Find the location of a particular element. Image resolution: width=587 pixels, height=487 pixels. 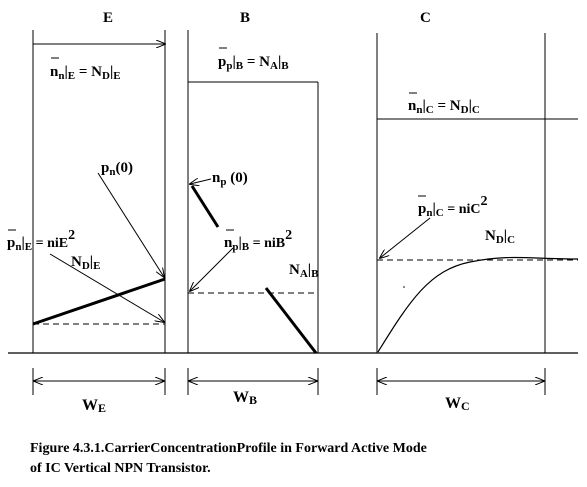

collector-minority-pointer-arrow is located at coordinates (405, 237).